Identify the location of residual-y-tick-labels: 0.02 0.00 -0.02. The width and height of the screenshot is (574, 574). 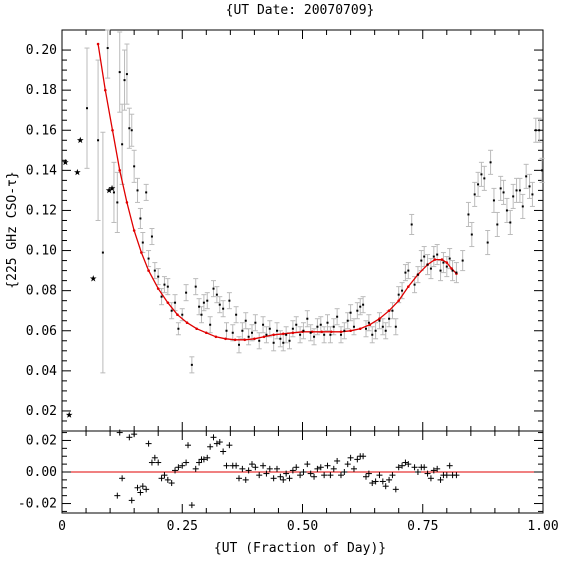
(37, 472).